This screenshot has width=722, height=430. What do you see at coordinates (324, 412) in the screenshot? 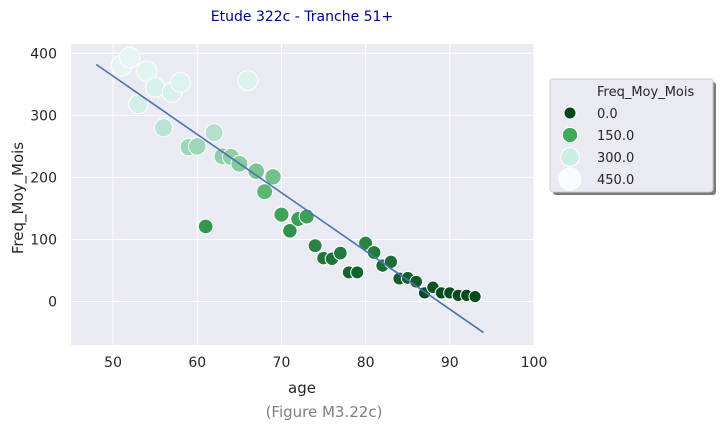
I see `figure-caption: (Figure M3.22c)` at bounding box center [324, 412].